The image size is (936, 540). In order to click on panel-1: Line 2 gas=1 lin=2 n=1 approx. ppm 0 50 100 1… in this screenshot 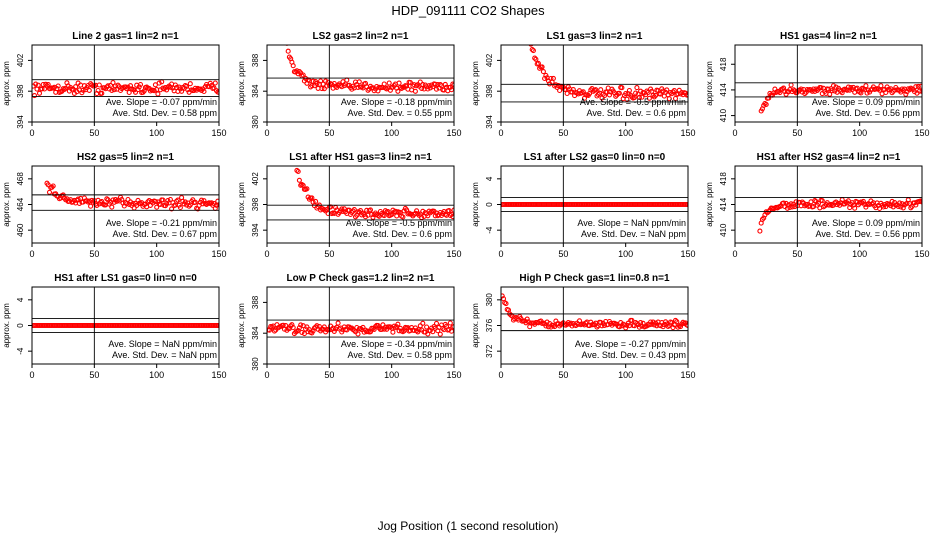, I will do `click(114, 84)`.